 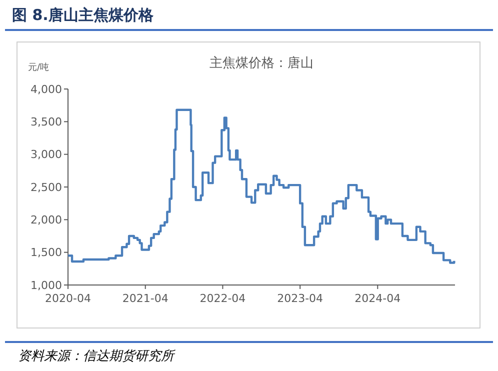 I want to click on y-tick-label: 3,000, so click(x=46, y=155).